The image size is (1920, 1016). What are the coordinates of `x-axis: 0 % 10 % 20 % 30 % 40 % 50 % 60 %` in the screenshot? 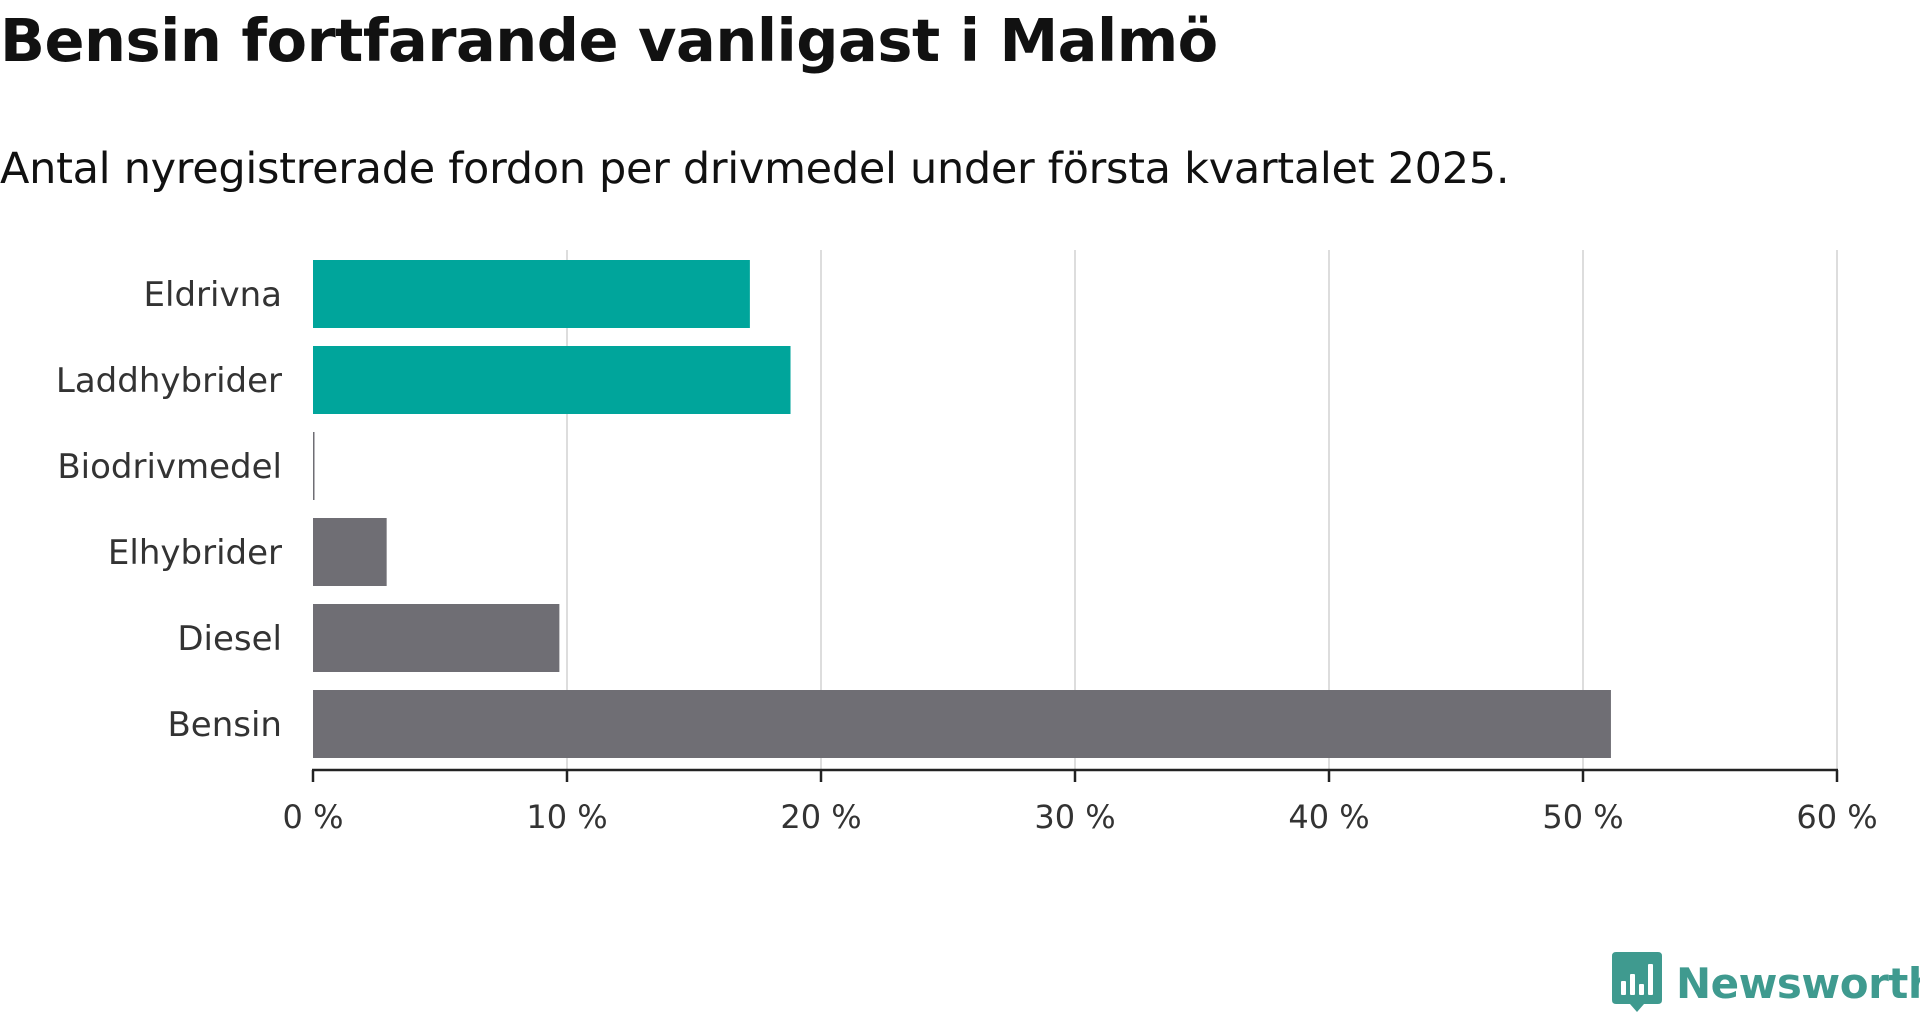 It's located at (1080, 802).